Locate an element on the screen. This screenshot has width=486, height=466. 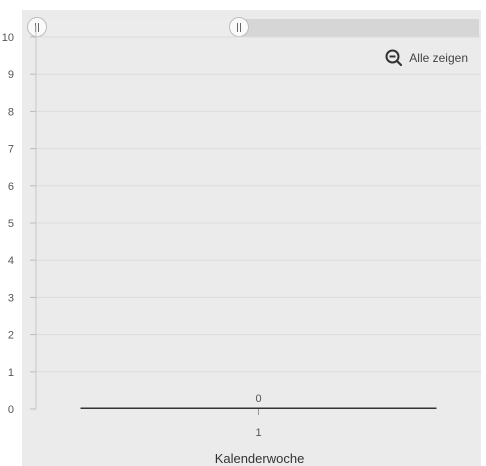
y-tick-label: 9 is located at coordinates (11, 75).